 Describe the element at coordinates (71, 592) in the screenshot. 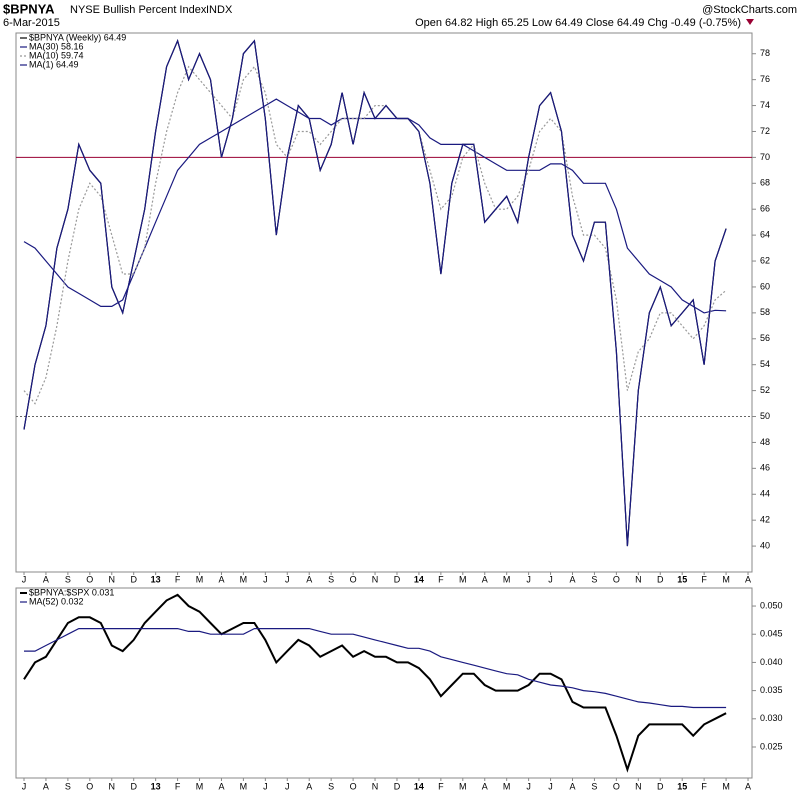

I see `legend-label: $BPNYA:$SPX 0.031` at that location.